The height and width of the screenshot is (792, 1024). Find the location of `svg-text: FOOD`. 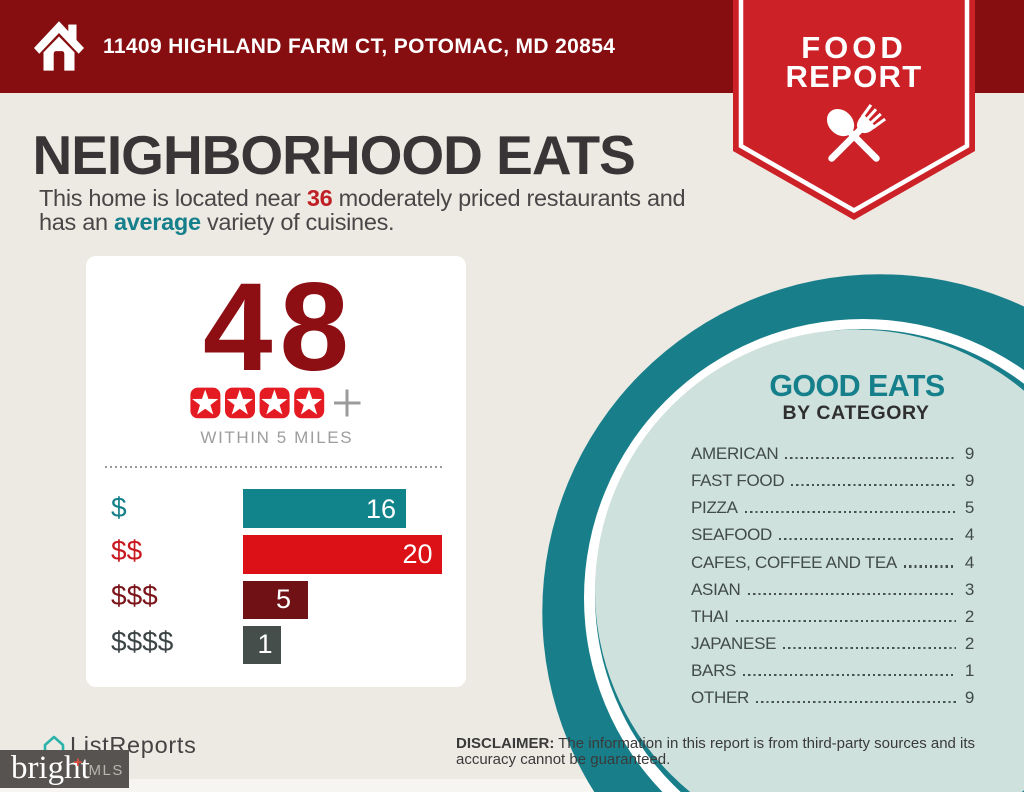

svg-text: FOOD is located at coordinates (854, 47).